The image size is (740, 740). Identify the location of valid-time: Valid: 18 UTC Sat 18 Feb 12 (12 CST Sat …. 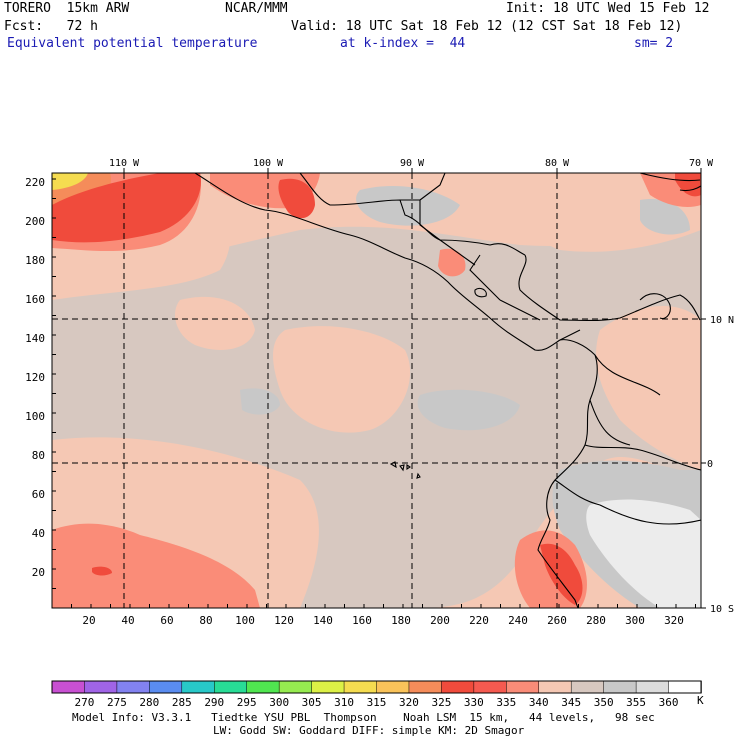
(487, 26).